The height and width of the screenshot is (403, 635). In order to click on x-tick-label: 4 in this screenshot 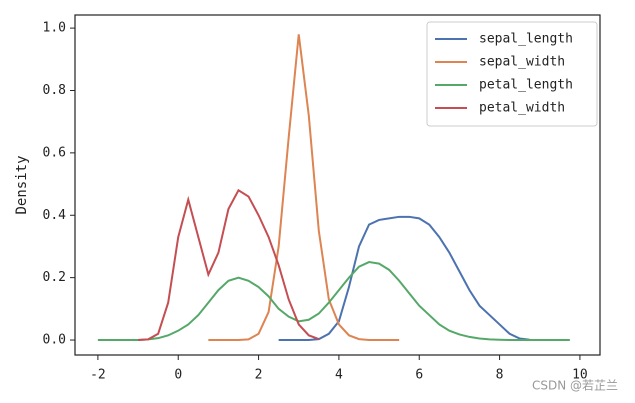, I will do `click(339, 375)`.